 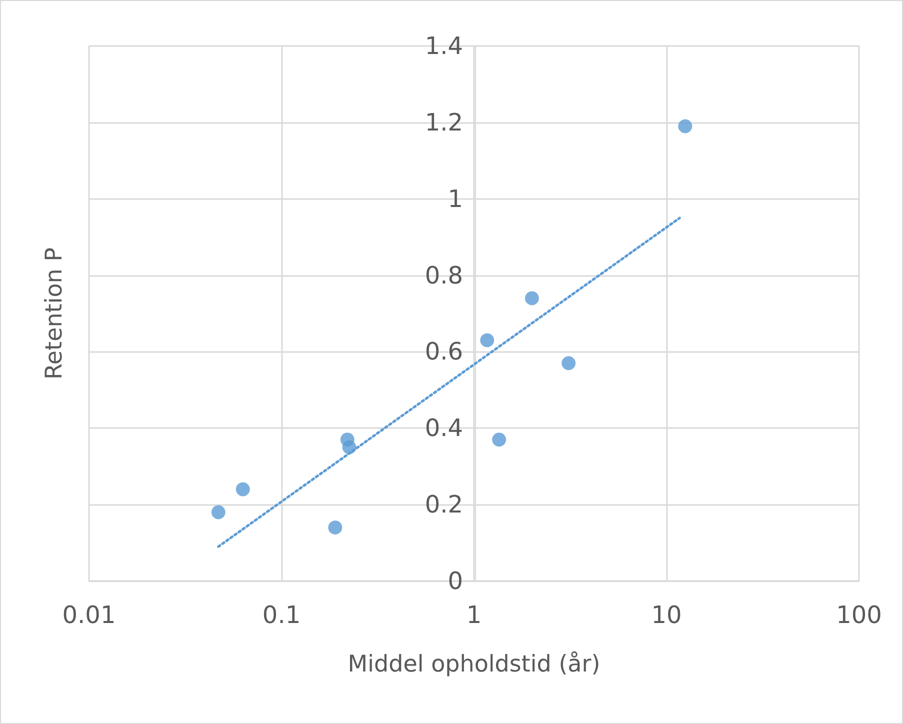 What do you see at coordinates (455, 581) in the screenshot?
I see `y-tick-label: 0` at bounding box center [455, 581].